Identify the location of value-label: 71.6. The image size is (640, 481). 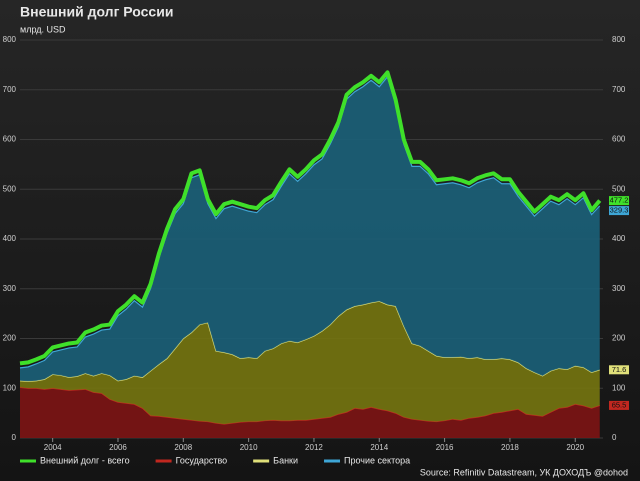
(619, 369).